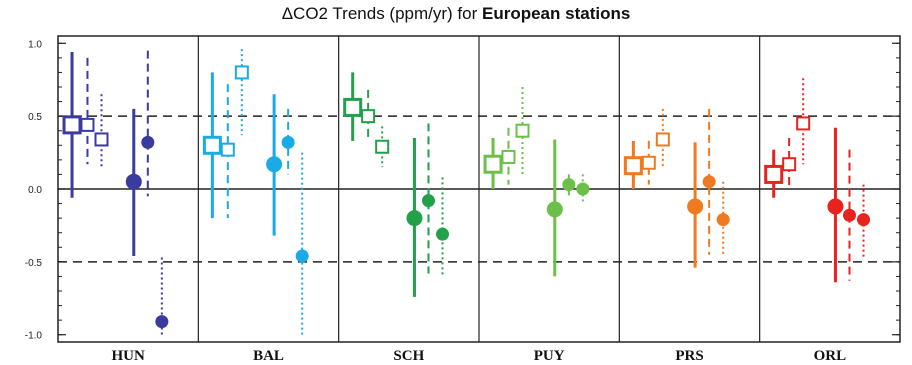 The width and height of the screenshot is (912, 365). What do you see at coordinates (830, 356) in the screenshot?
I see `station-label: ORL` at bounding box center [830, 356].